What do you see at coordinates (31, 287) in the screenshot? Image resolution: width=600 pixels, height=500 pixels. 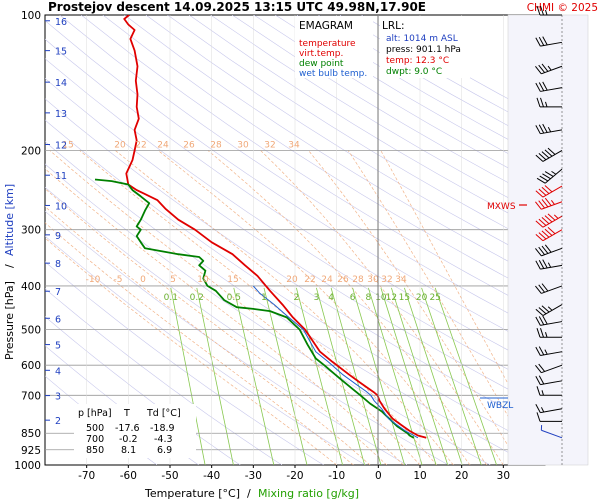 I see `y-tick-label: 400` at bounding box center [31, 287].